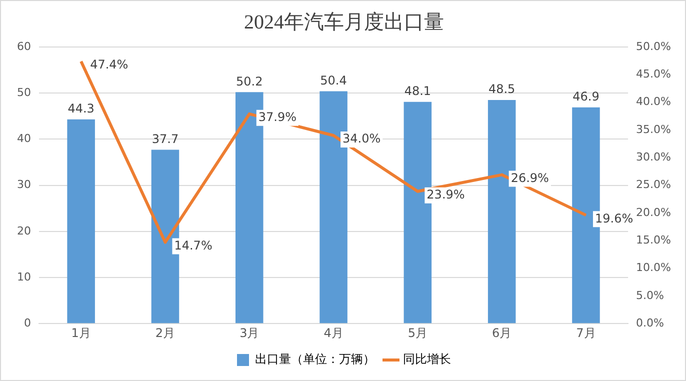  Describe the element at coordinates (529, 177) in the screenshot. I see `data-label: 26.9%` at that location.